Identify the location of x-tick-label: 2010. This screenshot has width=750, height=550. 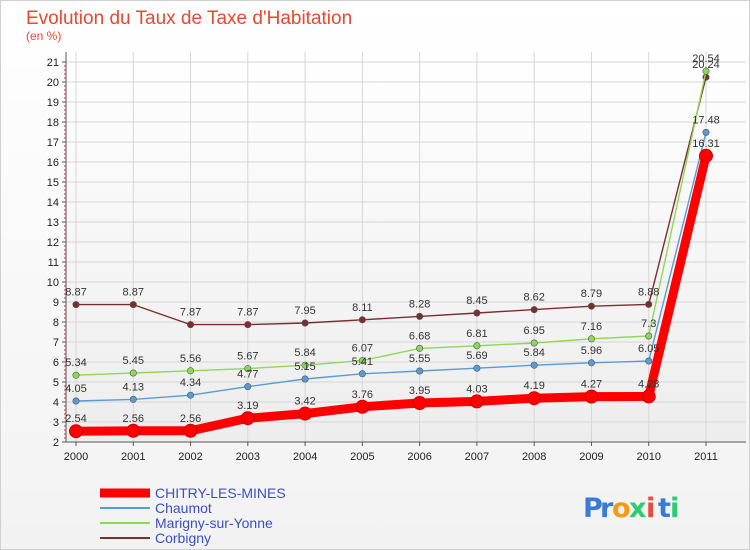
(648, 457).